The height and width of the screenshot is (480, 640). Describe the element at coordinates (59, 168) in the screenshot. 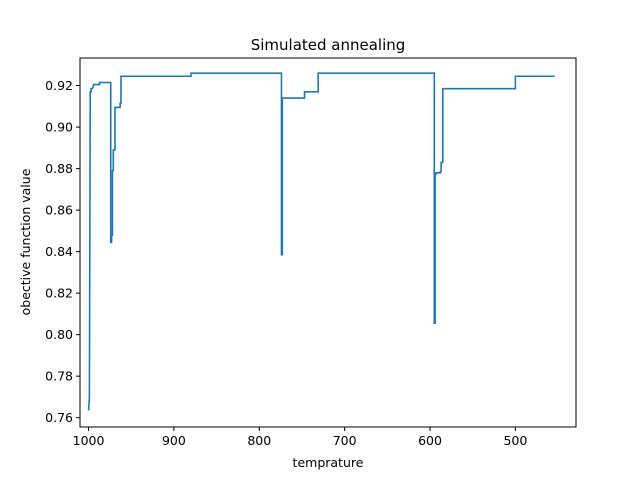

I see `y-tick-label: 0.88` at that location.